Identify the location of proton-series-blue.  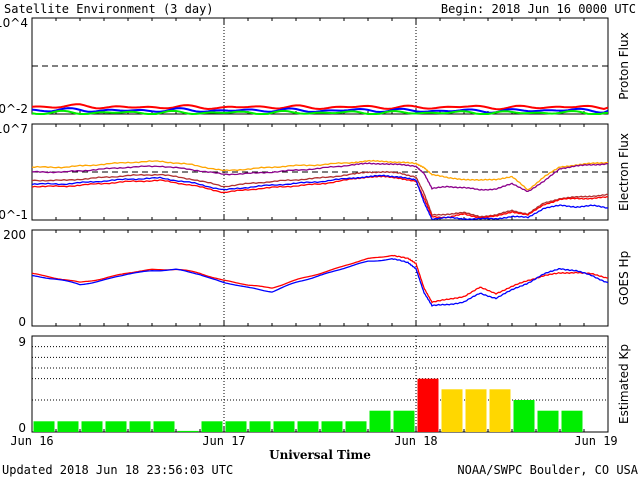
(320, 110).